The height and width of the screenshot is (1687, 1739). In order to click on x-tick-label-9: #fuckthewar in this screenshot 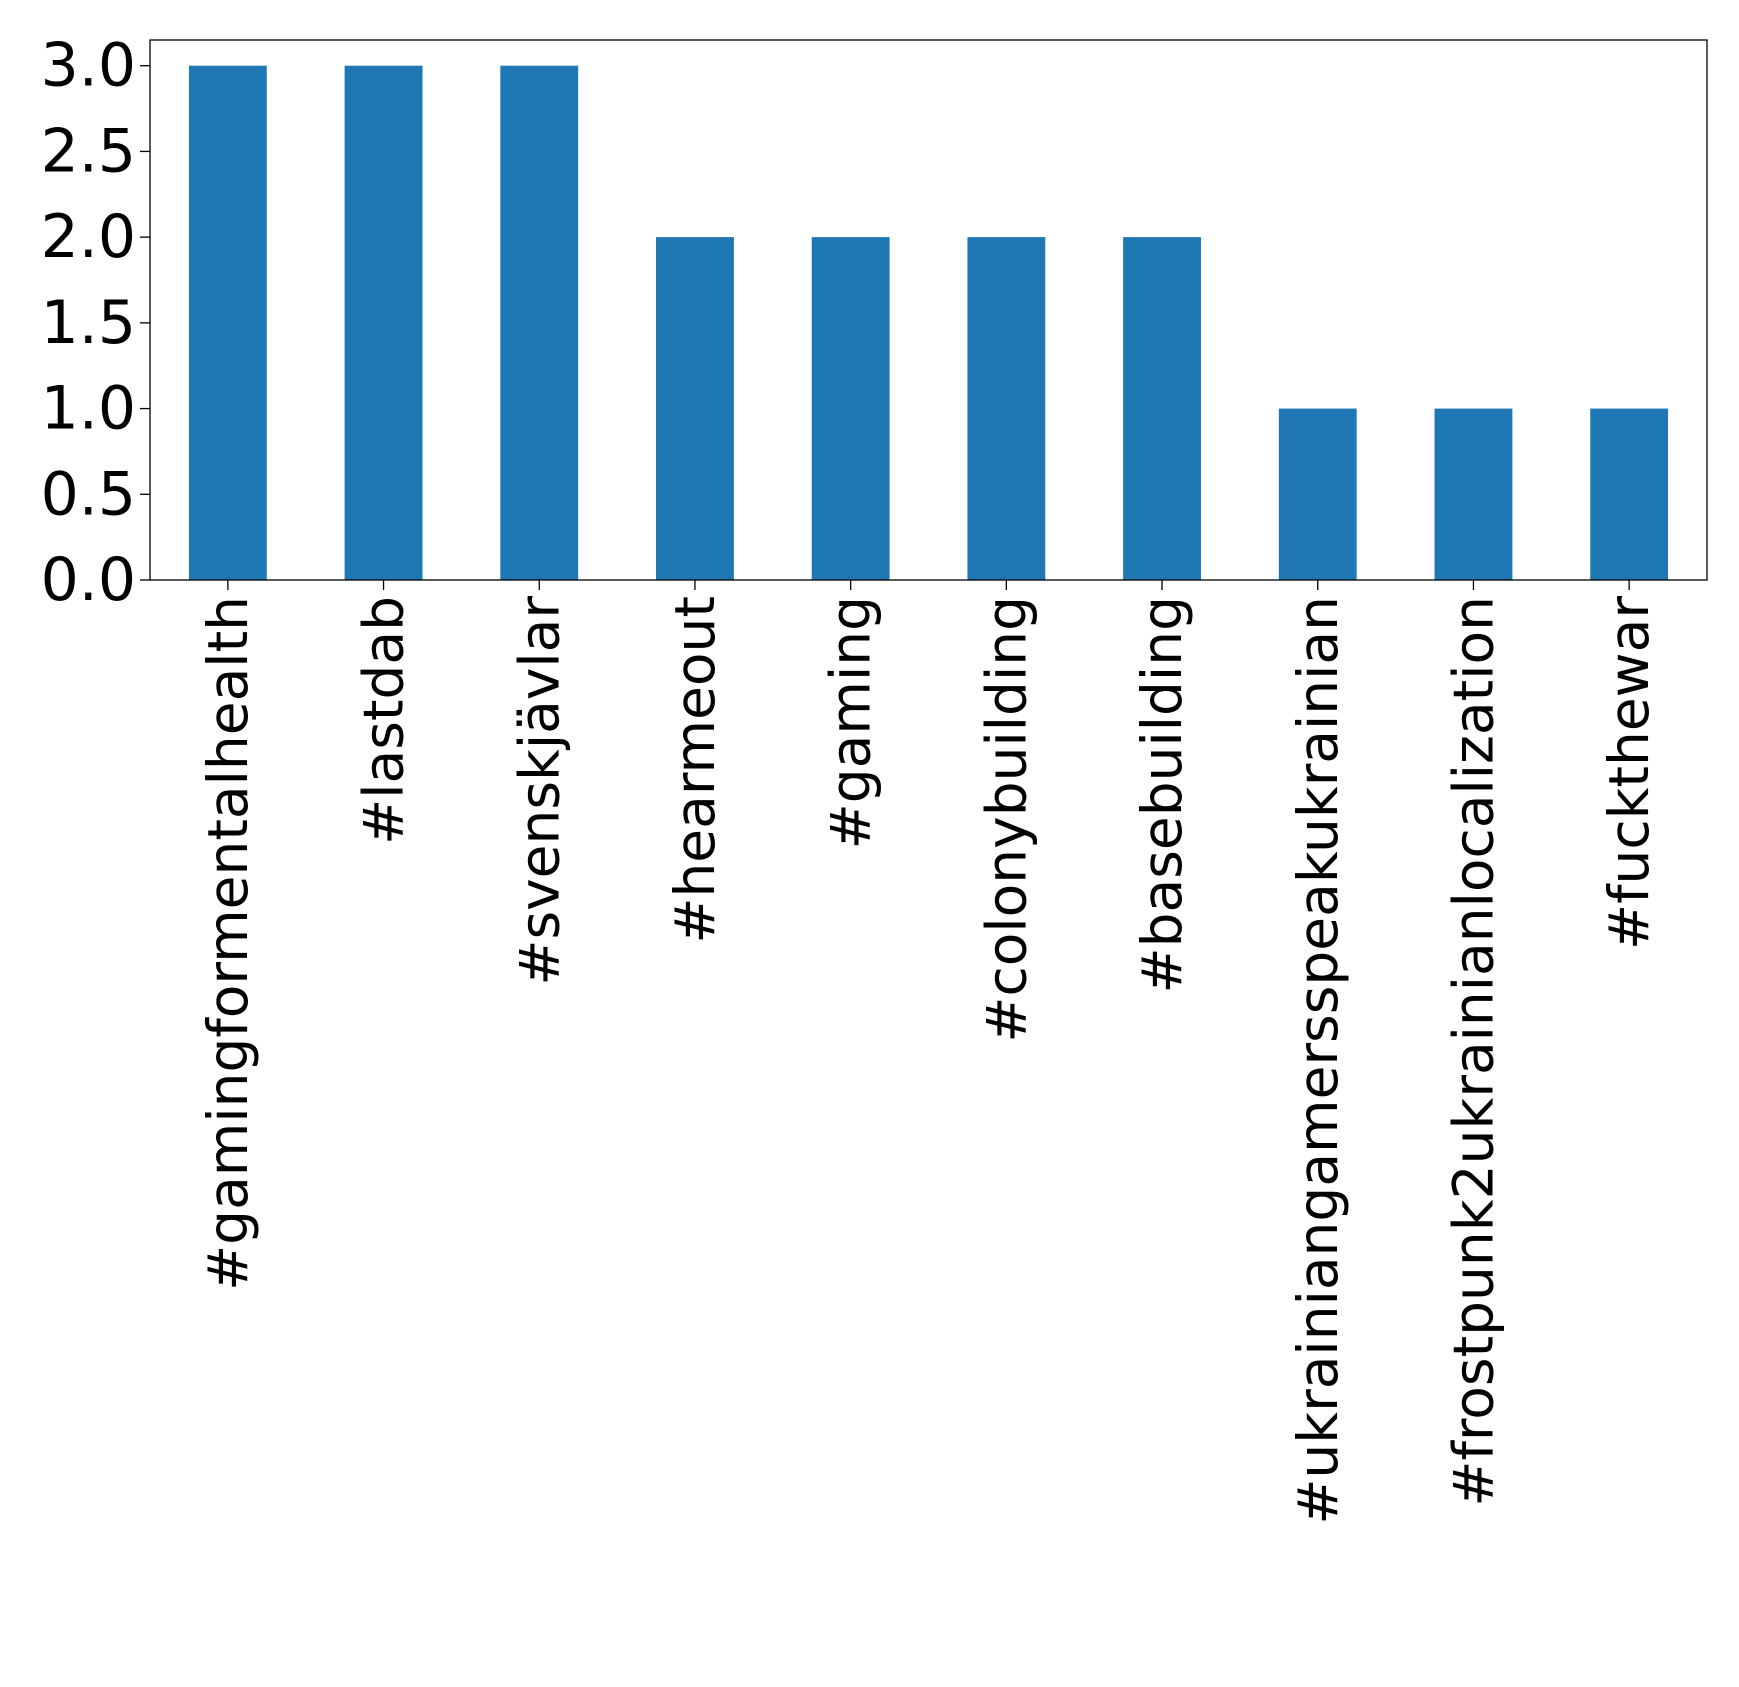, I will do `click(1629, 773)`.